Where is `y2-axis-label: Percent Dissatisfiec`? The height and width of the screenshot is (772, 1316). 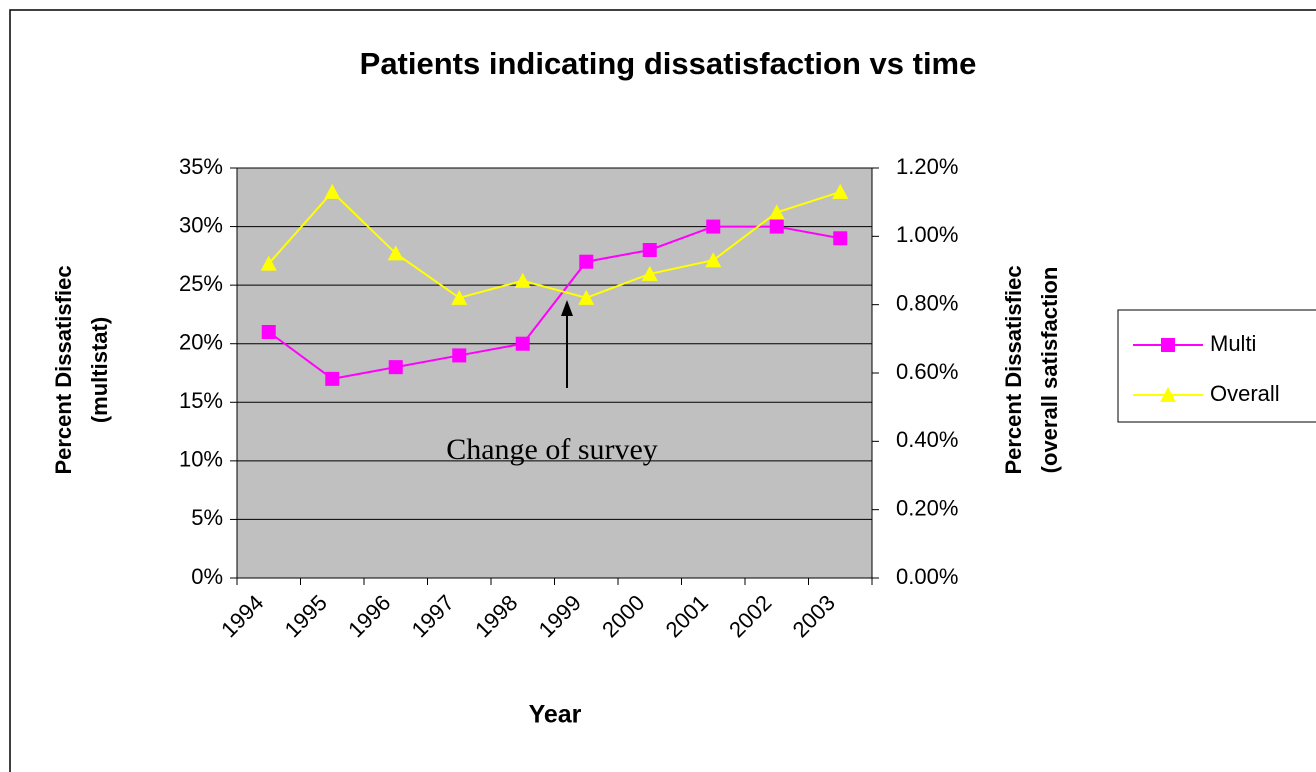
y2-axis-label: Percent Dissatisfiec is located at coordinates (1013, 369).